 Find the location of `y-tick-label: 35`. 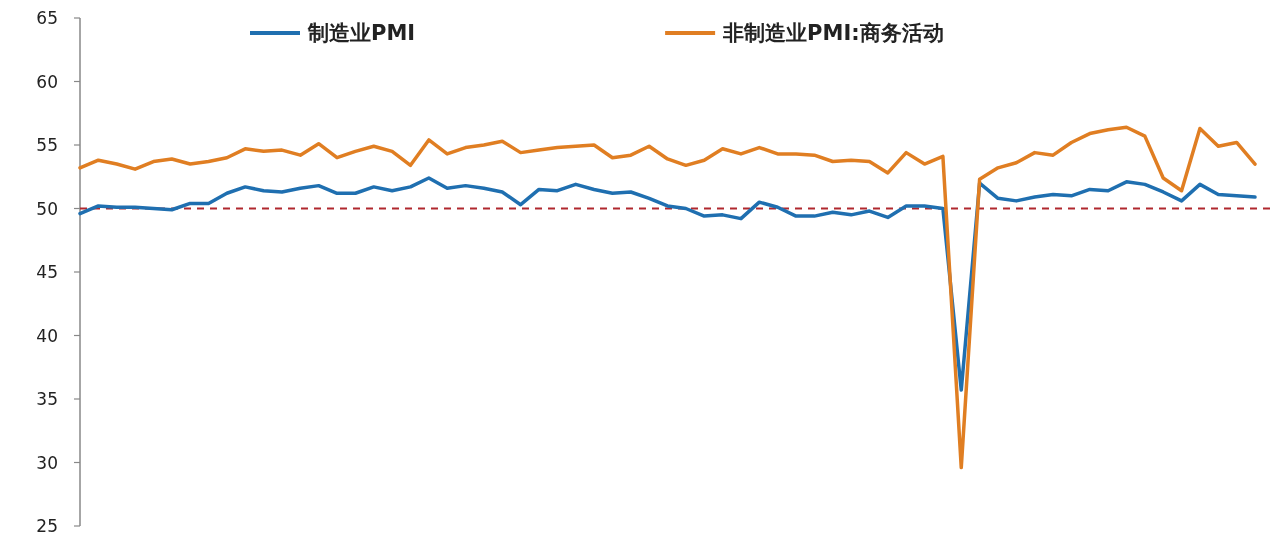

y-tick-label: 35 is located at coordinates (47, 399).